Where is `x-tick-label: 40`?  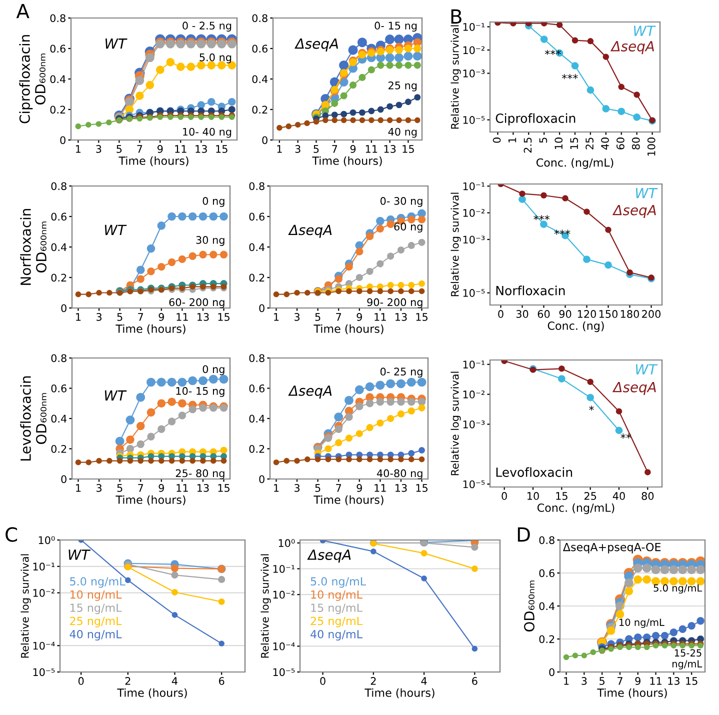
x-tick-label: 40 is located at coordinates (618, 496).